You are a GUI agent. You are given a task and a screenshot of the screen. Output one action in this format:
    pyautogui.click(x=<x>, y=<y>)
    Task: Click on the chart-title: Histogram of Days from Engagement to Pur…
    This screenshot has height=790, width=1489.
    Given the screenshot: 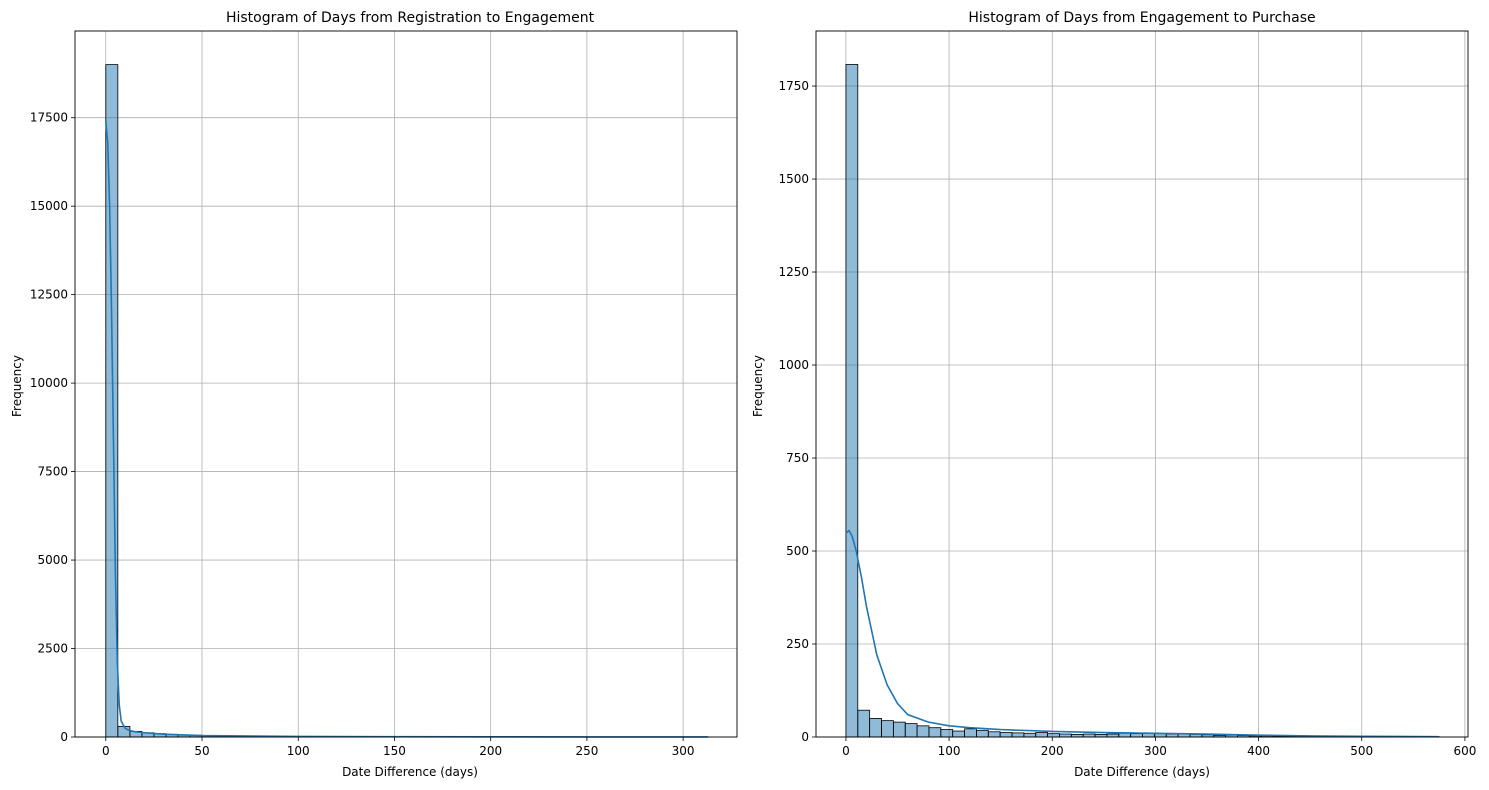 What is the action you would take?
    pyautogui.click(x=1141, y=18)
    